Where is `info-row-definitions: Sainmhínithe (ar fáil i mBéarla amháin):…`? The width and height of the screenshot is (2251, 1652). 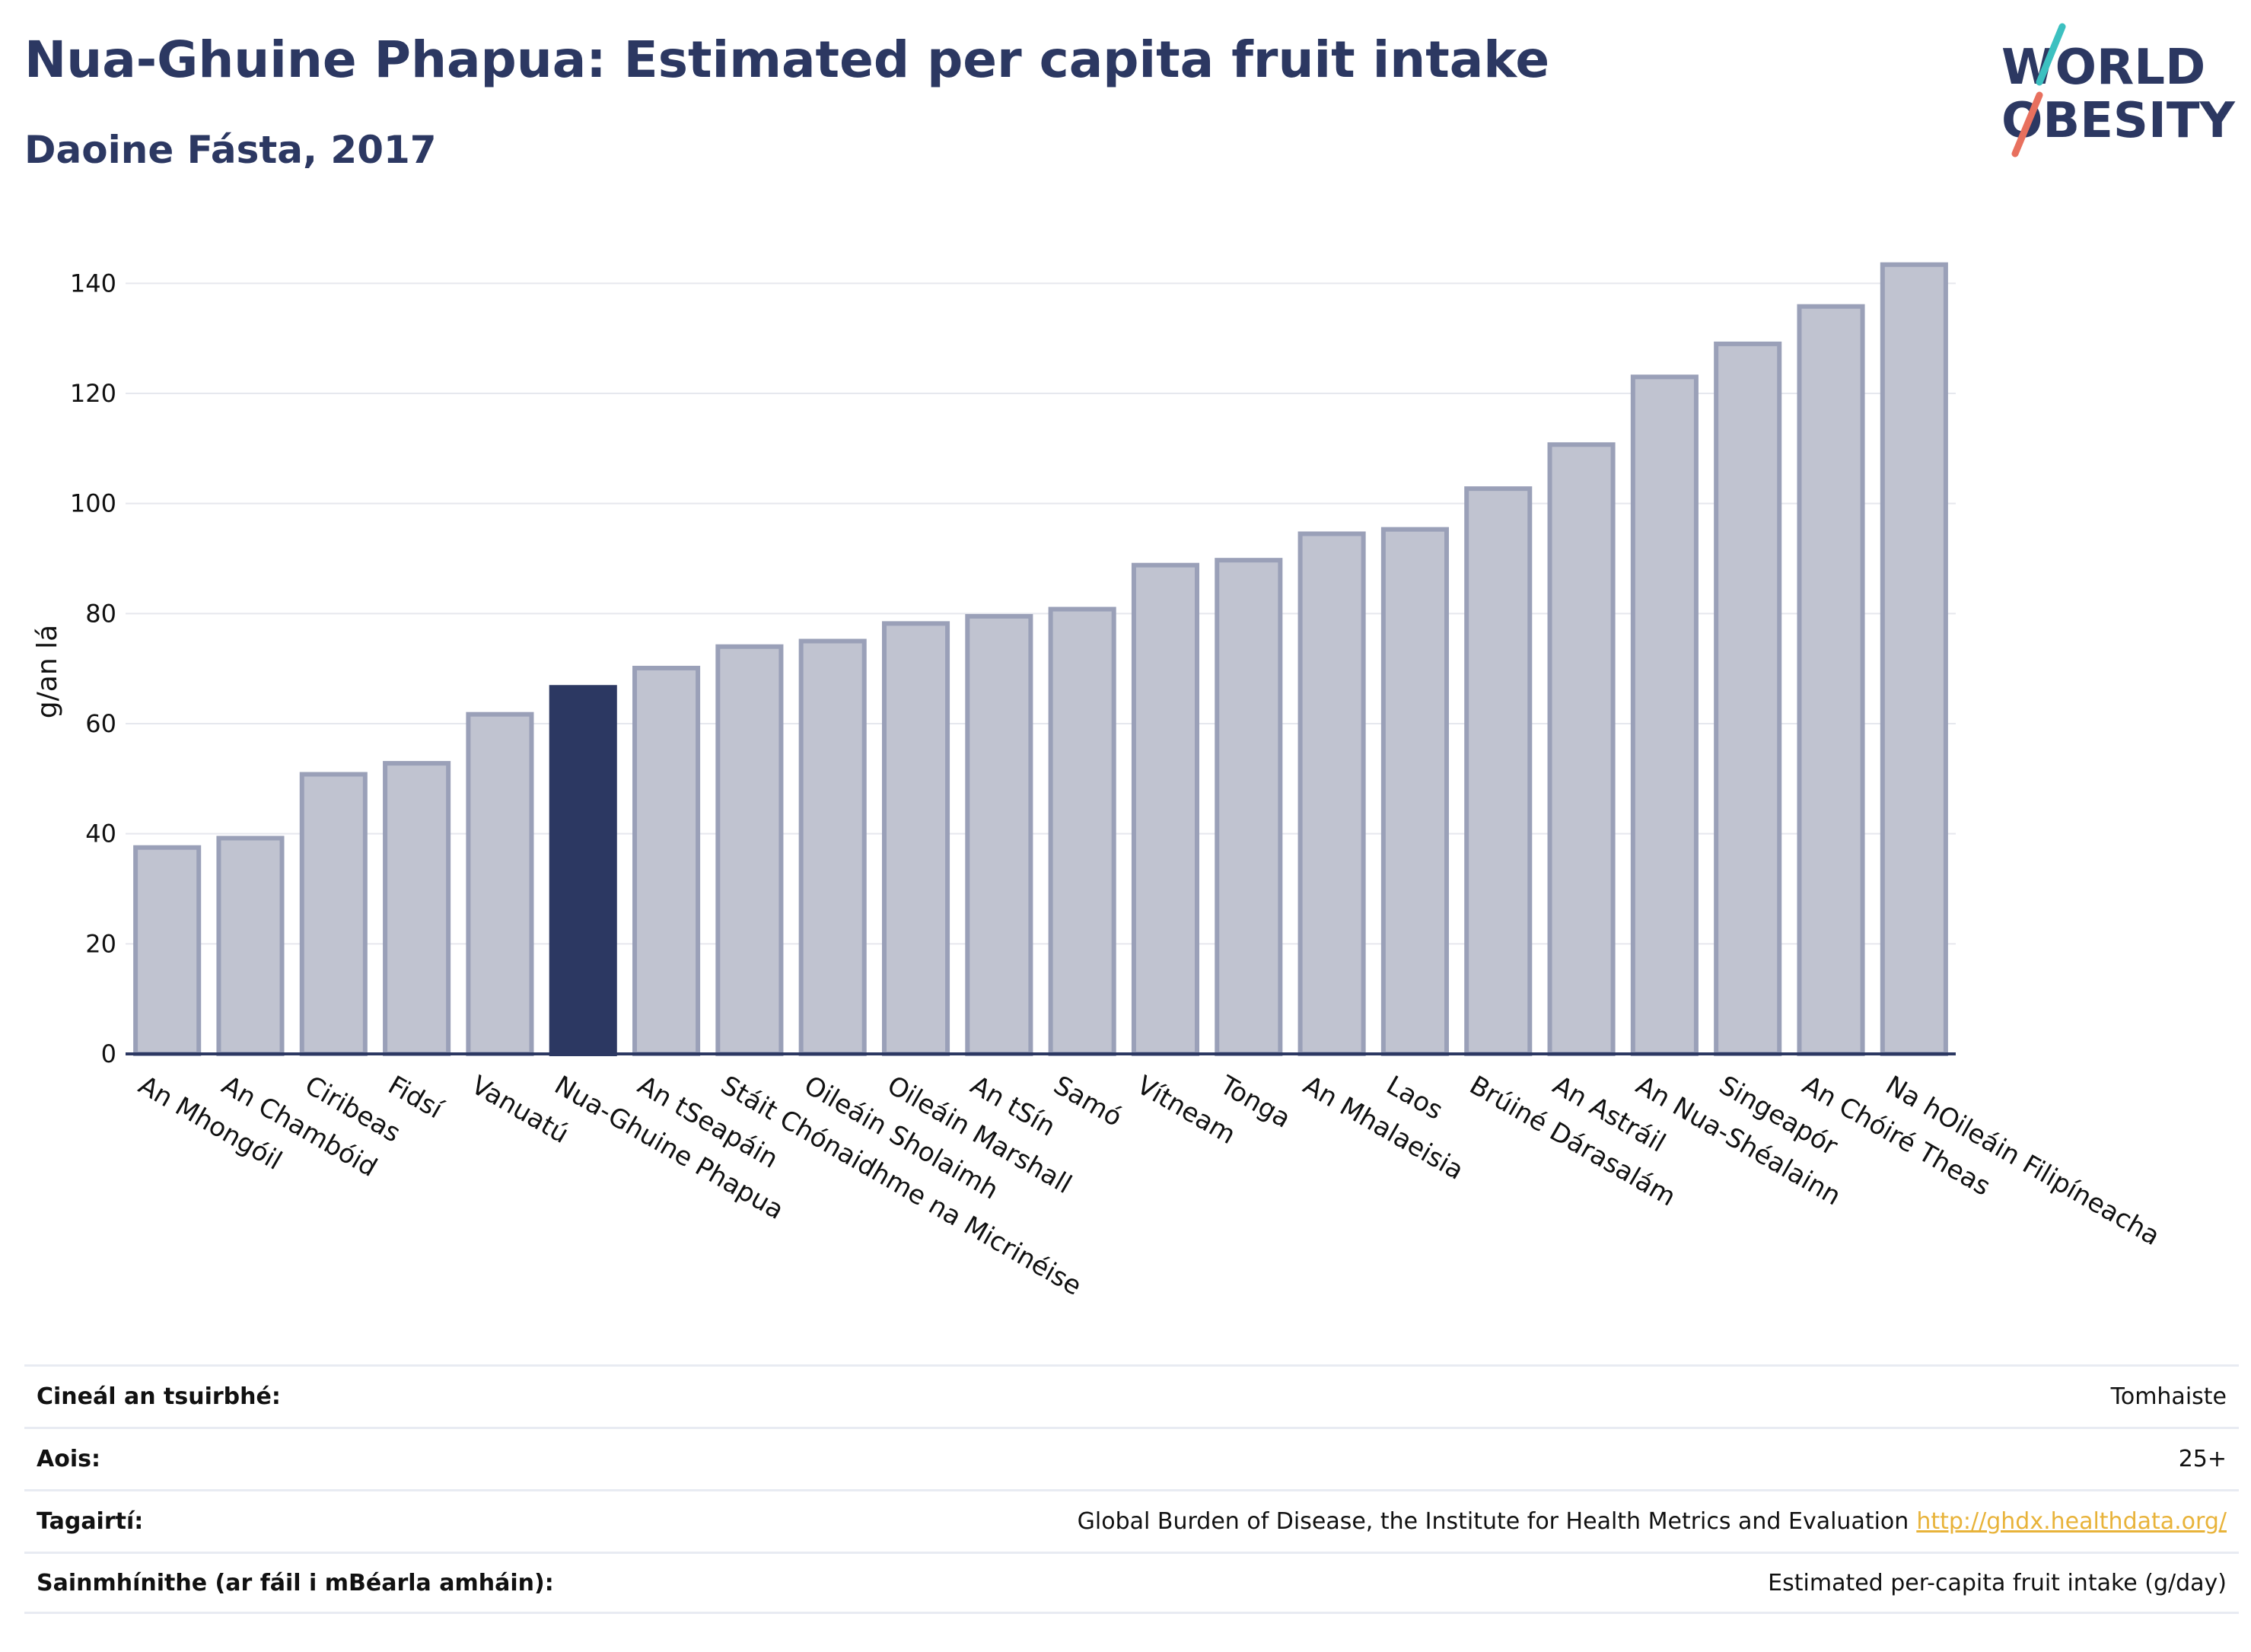
info-row-definitions: Sainmhínithe (ar fáil i mBéarla amháin):… is located at coordinates (1131, 1583).